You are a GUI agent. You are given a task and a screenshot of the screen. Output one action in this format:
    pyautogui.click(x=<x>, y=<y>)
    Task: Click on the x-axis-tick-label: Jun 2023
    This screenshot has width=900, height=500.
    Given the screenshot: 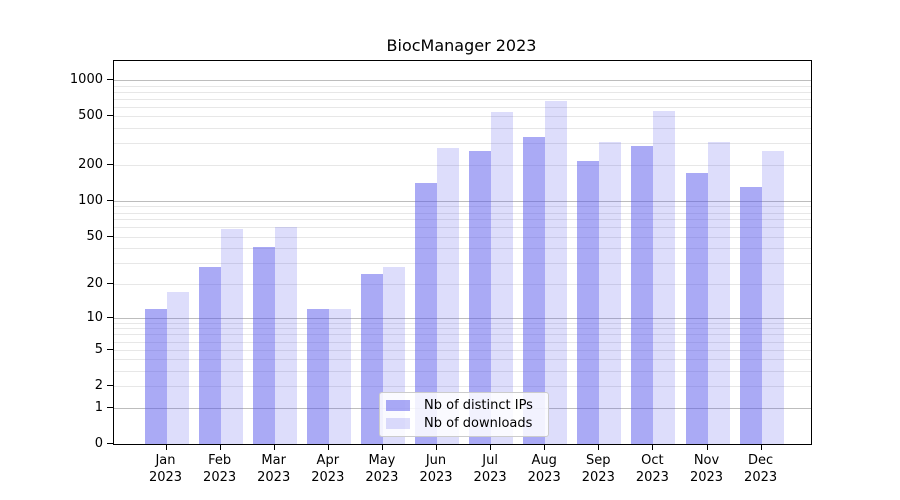 What is the action you would take?
    pyautogui.click(x=436, y=469)
    